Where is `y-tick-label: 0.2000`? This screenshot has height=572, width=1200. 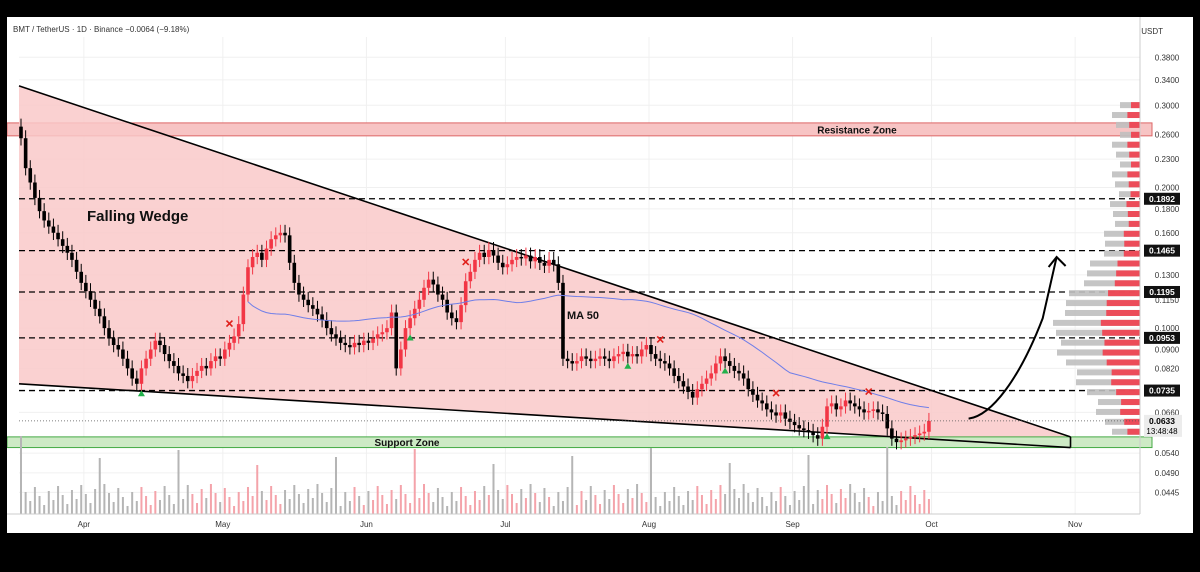 y-tick-label: 0.2000 is located at coordinates (1167, 188).